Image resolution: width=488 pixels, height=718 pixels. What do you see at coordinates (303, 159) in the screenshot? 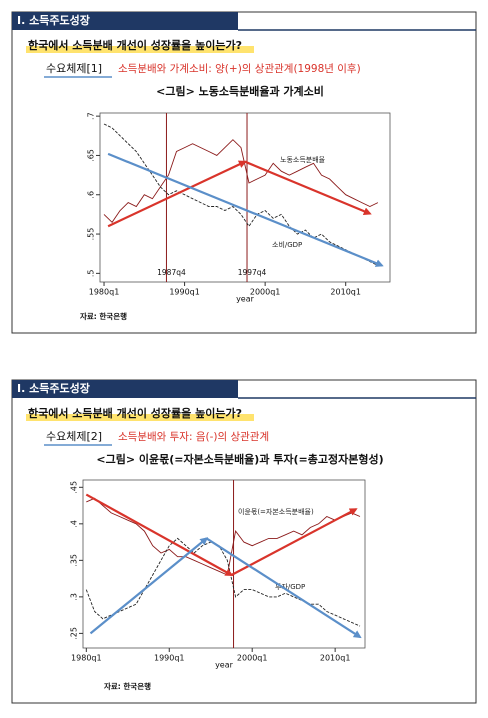
I see `series-label: 노동소득분배율` at bounding box center [303, 159].